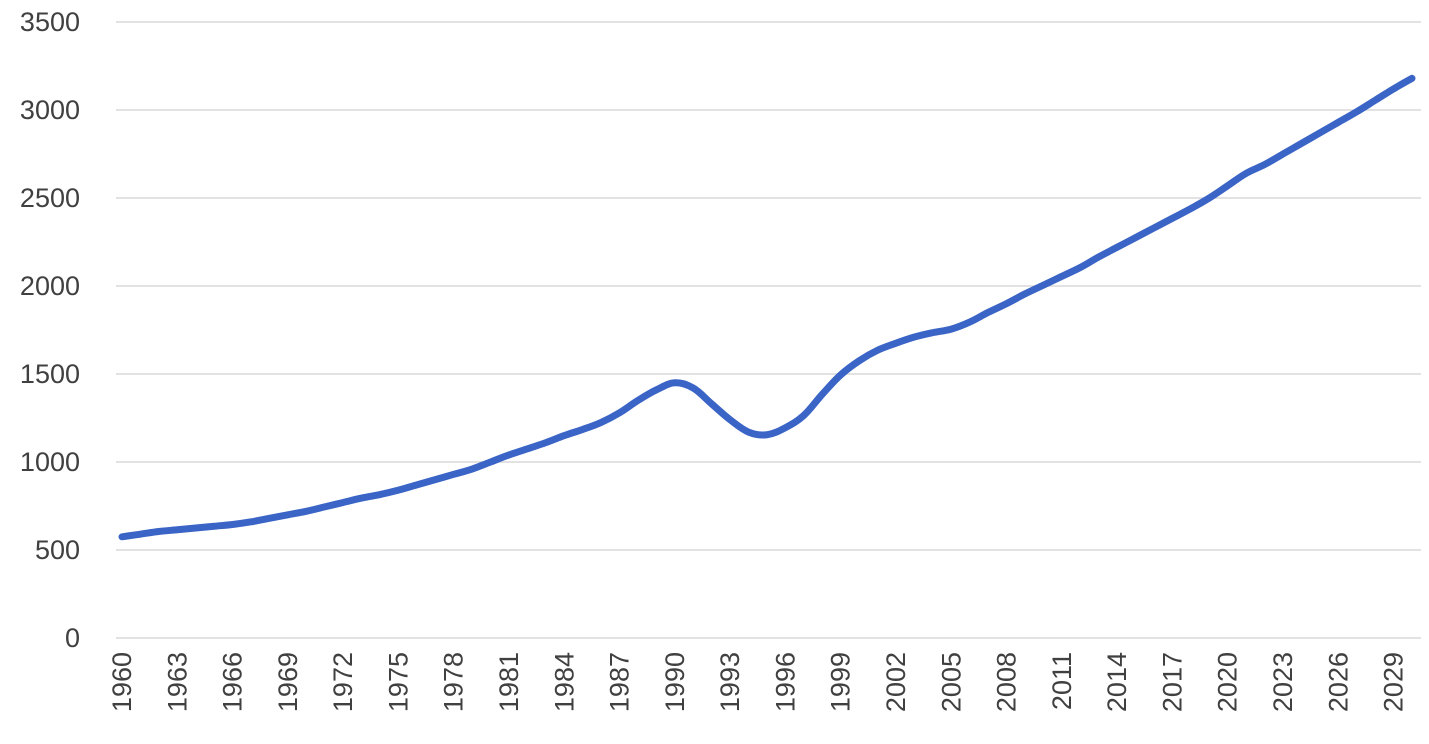 The image size is (1429, 744). Describe the element at coordinates (951, 329) in the screenshot. I see `data-point-2005` at that location.